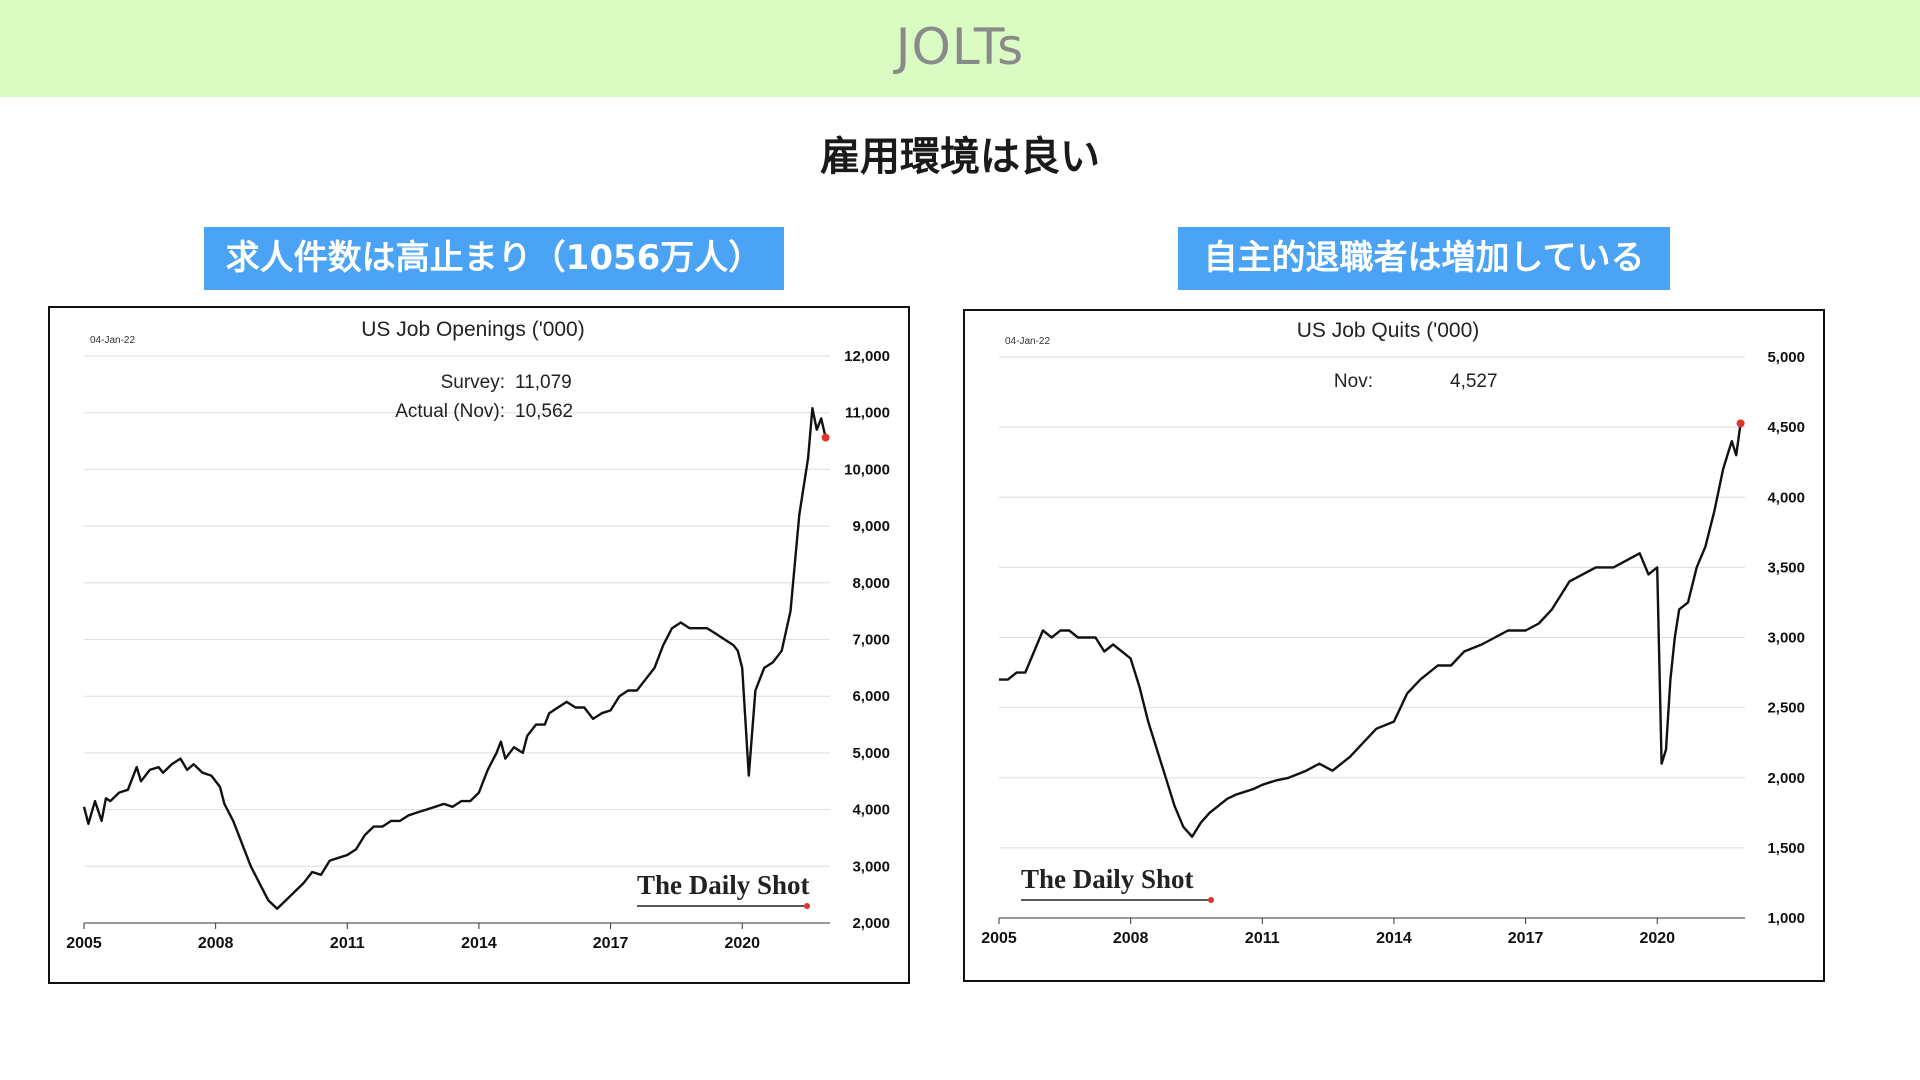  Describe the element at coordinates (871, 696) in the screenshot. I see `y-tick-label: 6,000` at that location.